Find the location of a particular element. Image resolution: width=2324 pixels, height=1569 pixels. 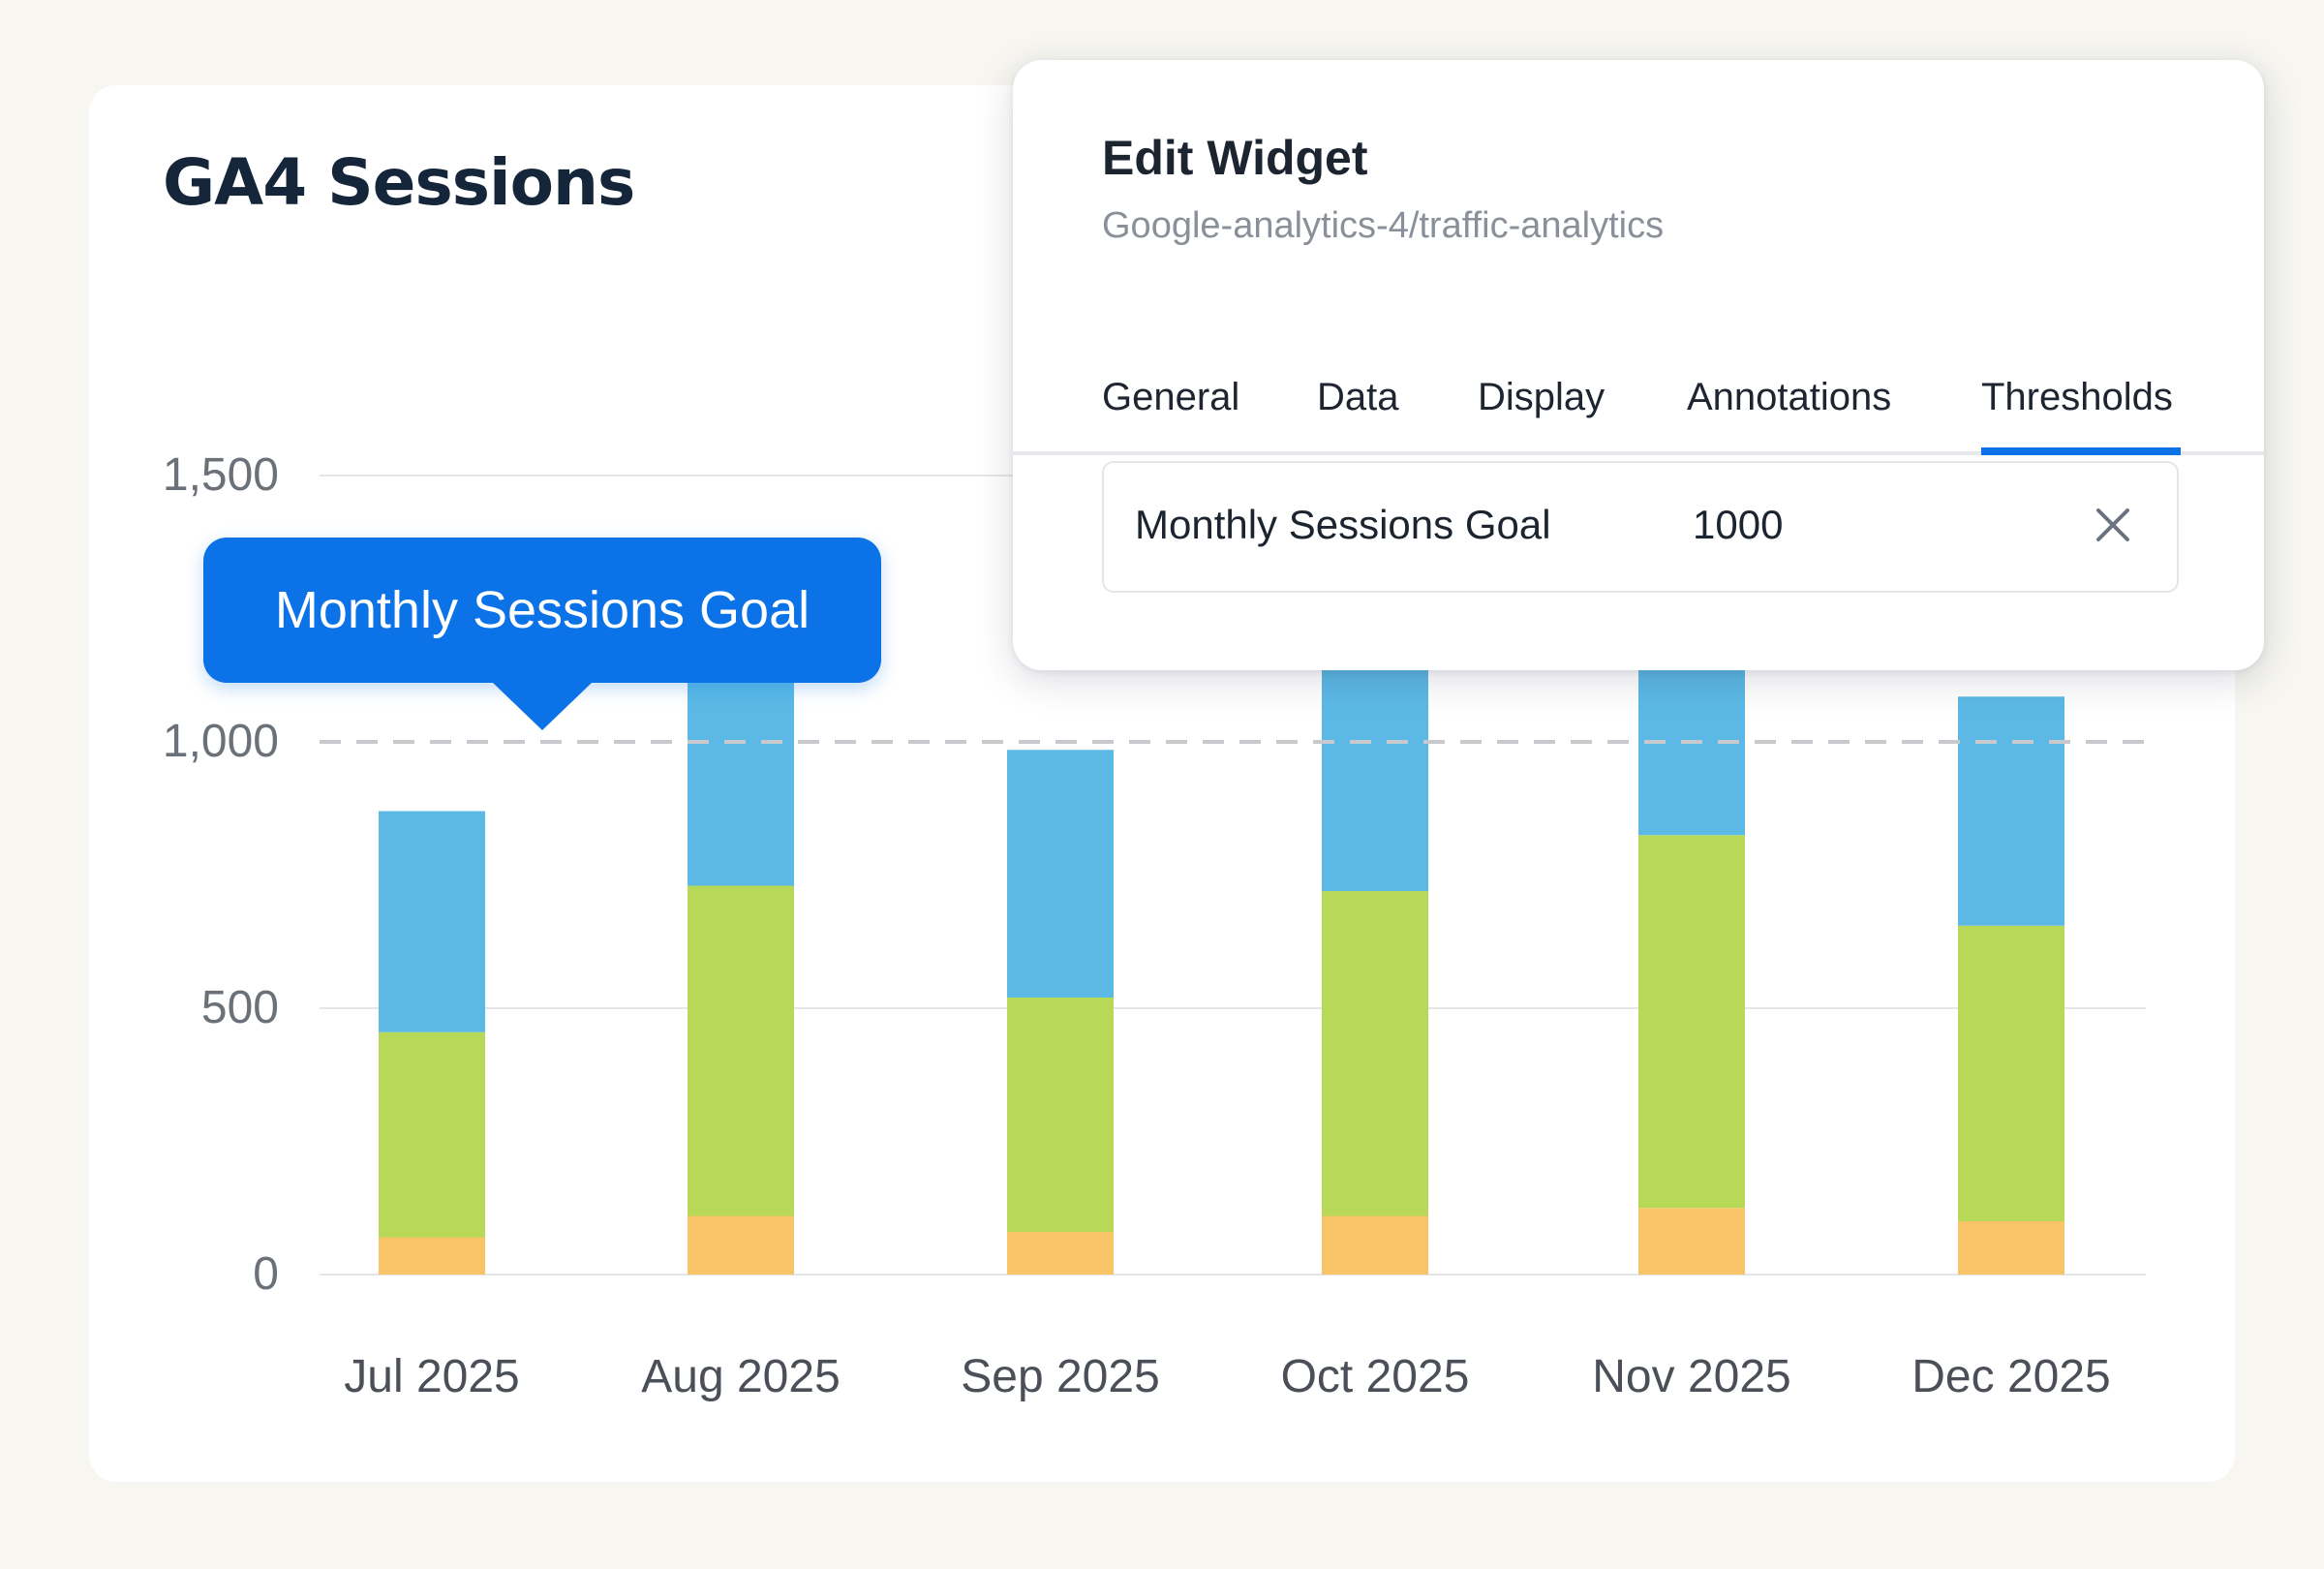

tab-data: Data is located at coordinates (1358, 397).